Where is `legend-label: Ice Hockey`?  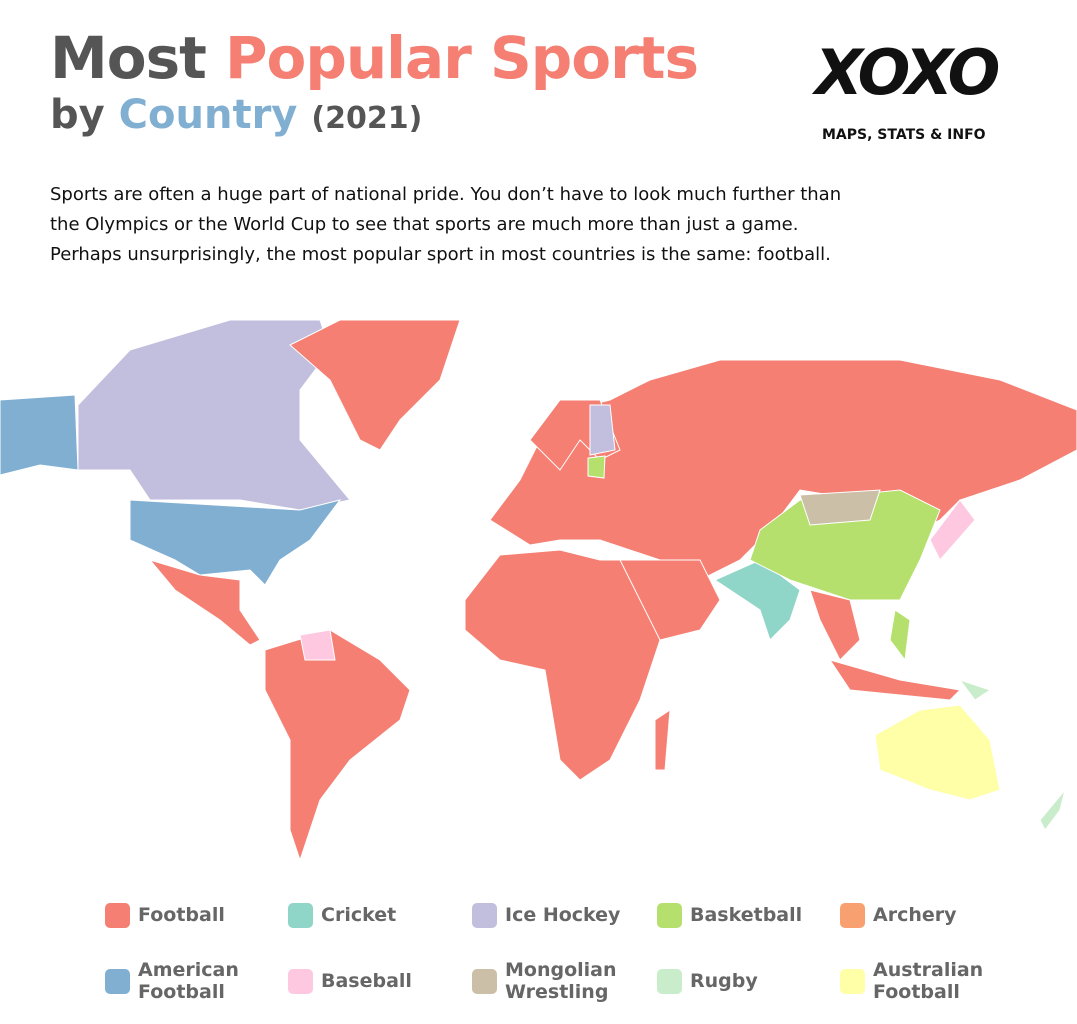 legend-label: Ice Hockey is located at coordinates (563, 915).